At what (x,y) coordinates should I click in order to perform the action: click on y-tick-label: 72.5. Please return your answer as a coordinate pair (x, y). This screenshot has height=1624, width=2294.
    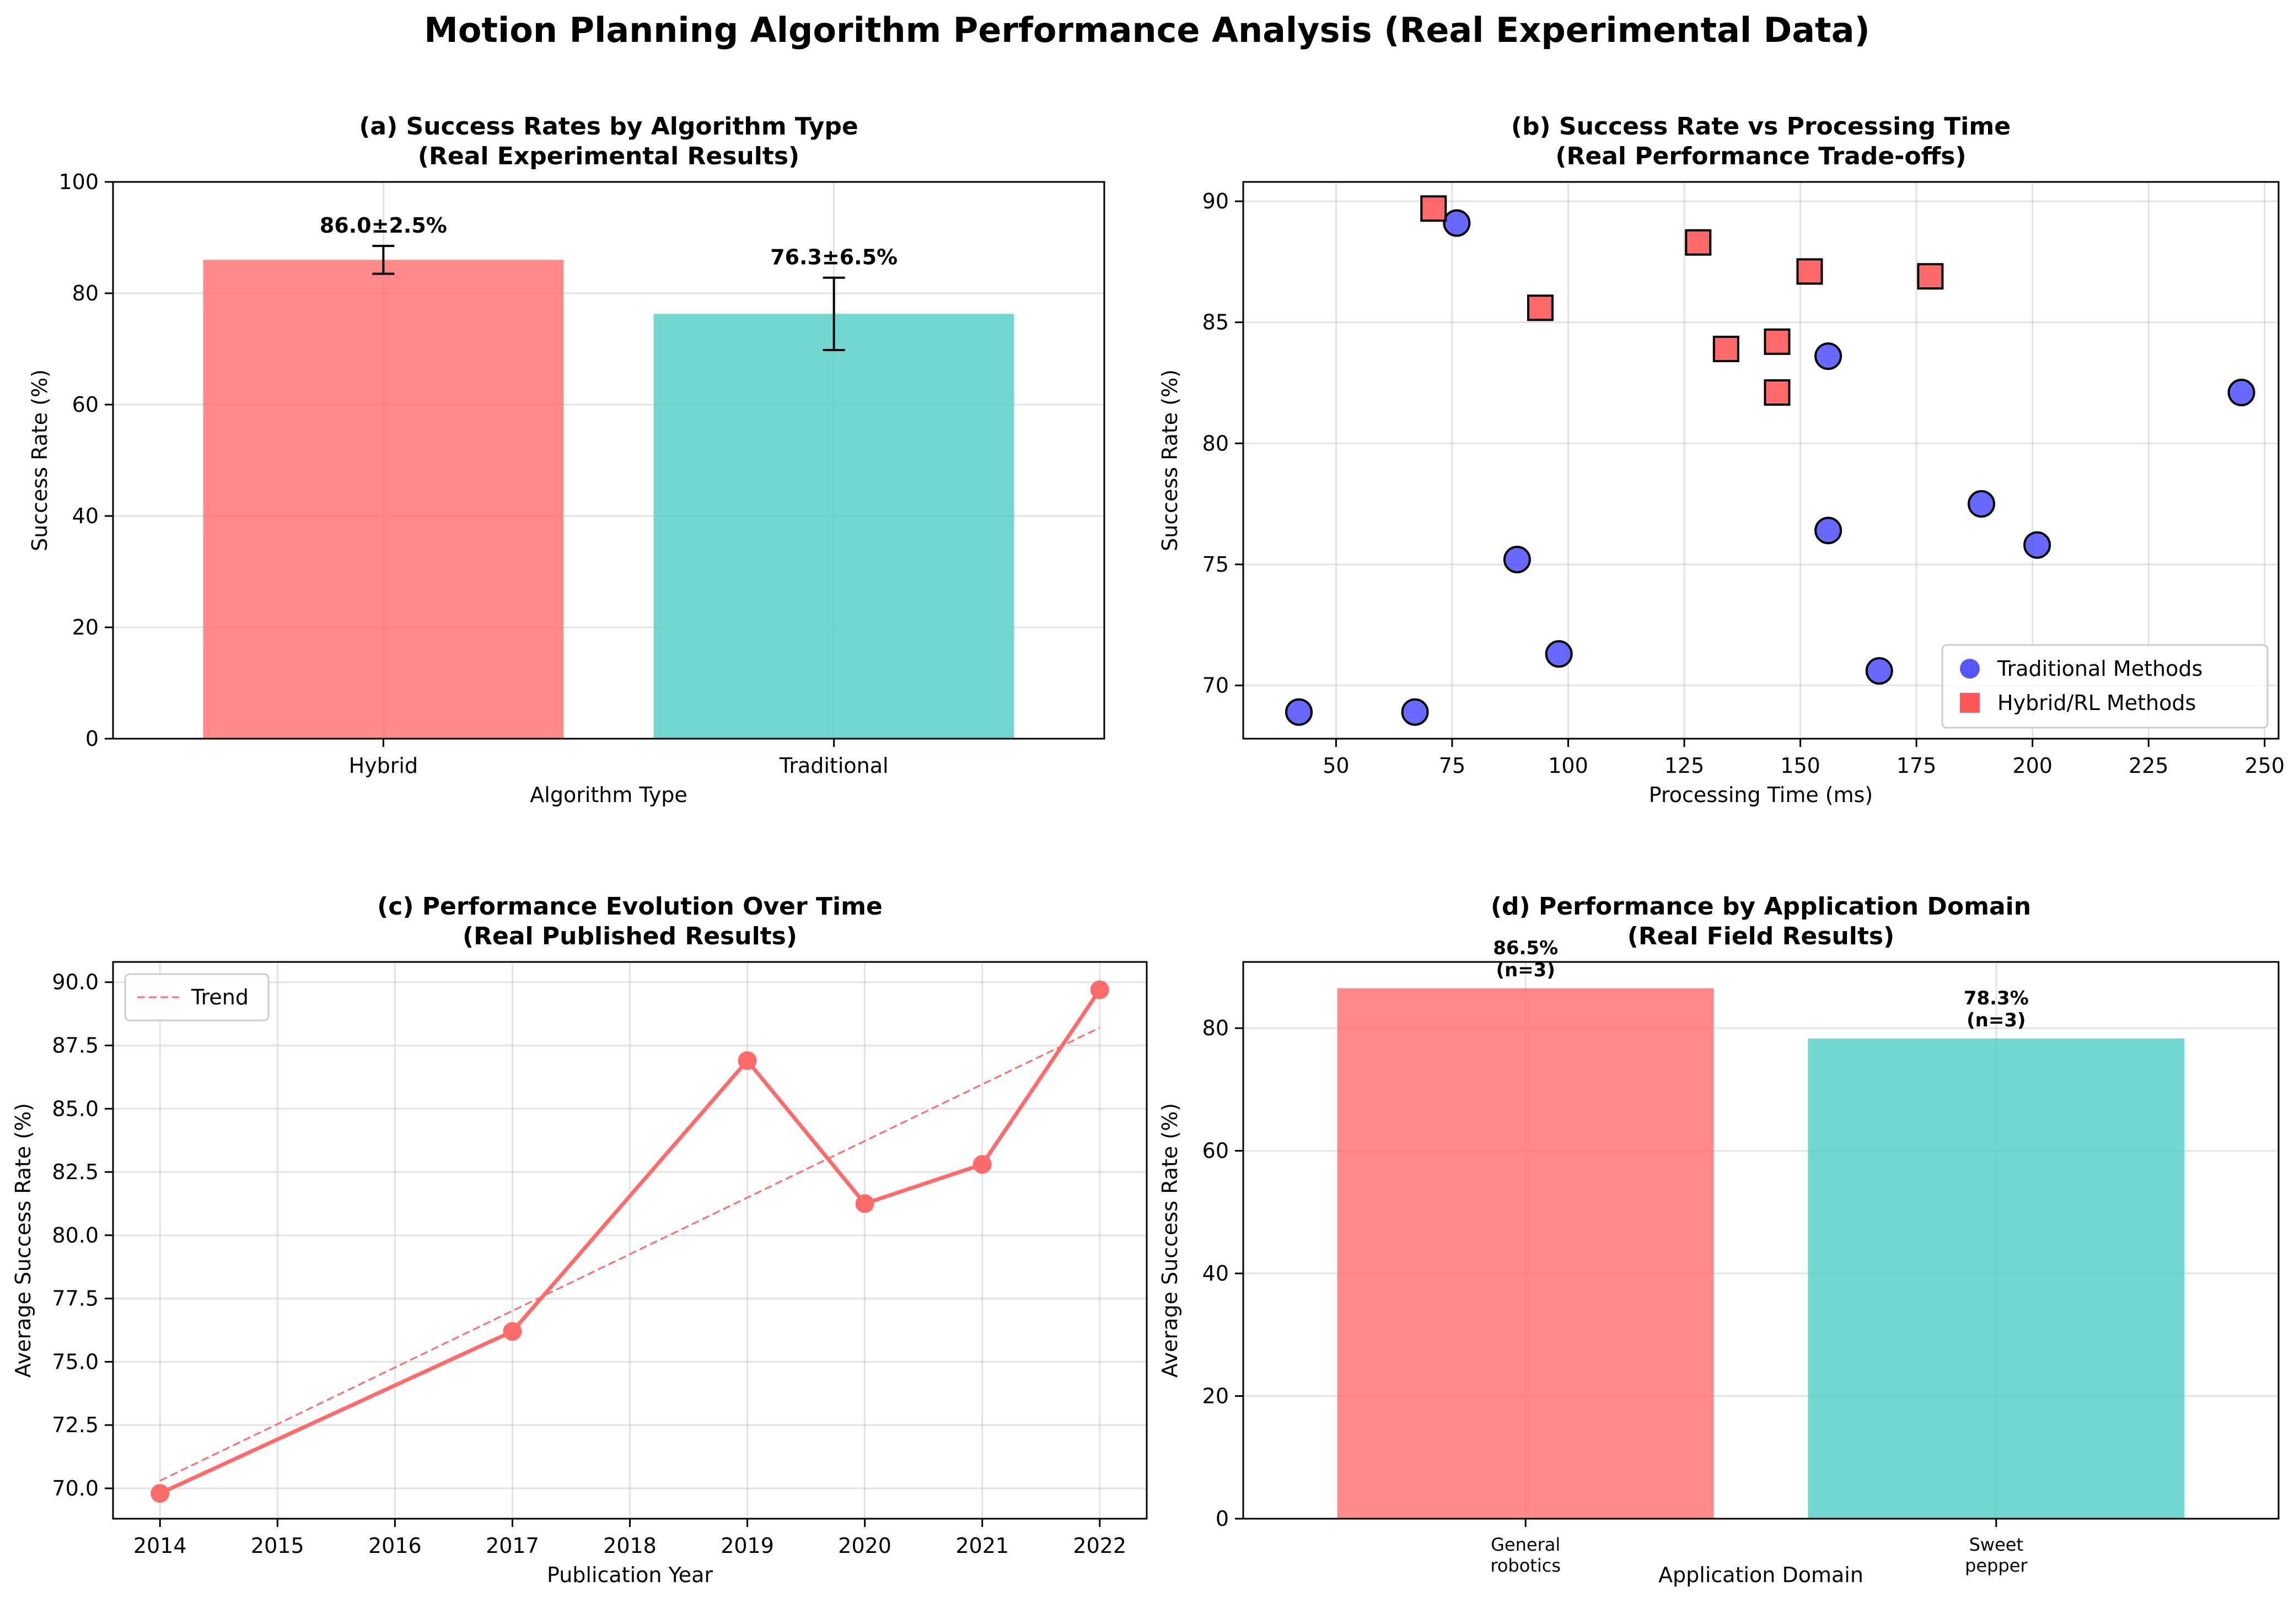
    Looking at the image, I should click on (75, 1425).